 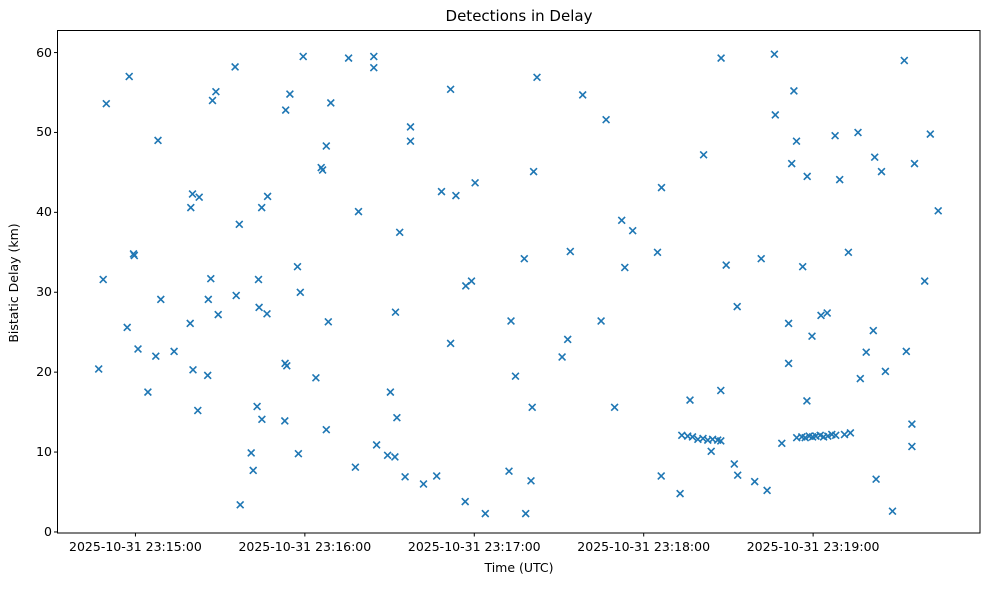 What do you see at coordinates (519, 16) in the screenshot?
I see `chart-title: Detections in Delay` at bounding box center [519, 16].